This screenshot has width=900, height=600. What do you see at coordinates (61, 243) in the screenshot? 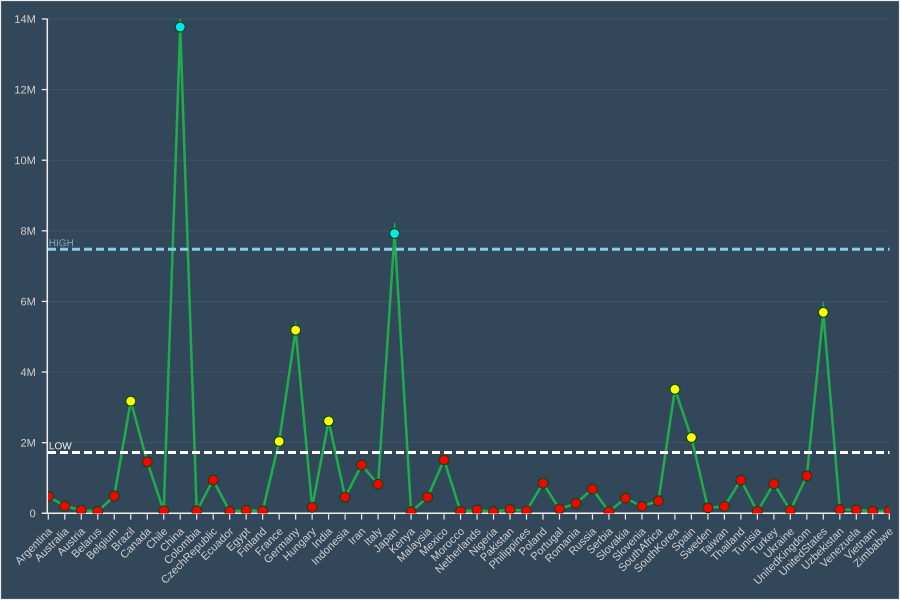
I see `svg-text: HIGH` at bounding box center [61, 243].